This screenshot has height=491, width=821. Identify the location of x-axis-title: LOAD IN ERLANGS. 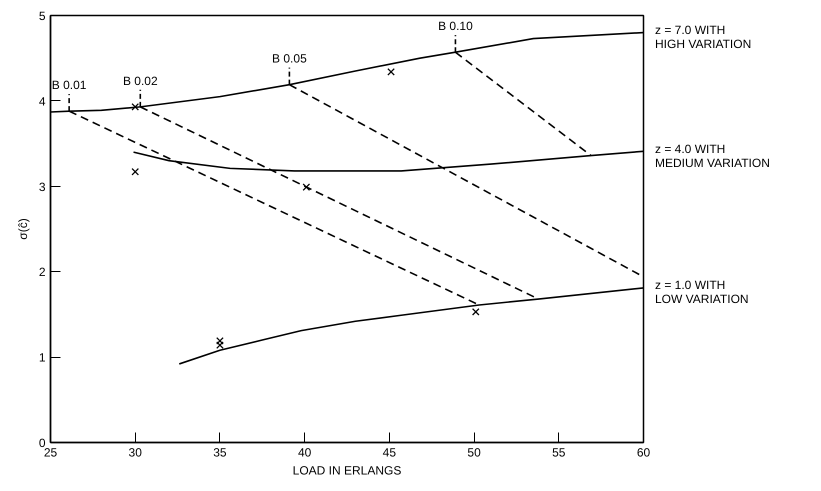
(347, 471).